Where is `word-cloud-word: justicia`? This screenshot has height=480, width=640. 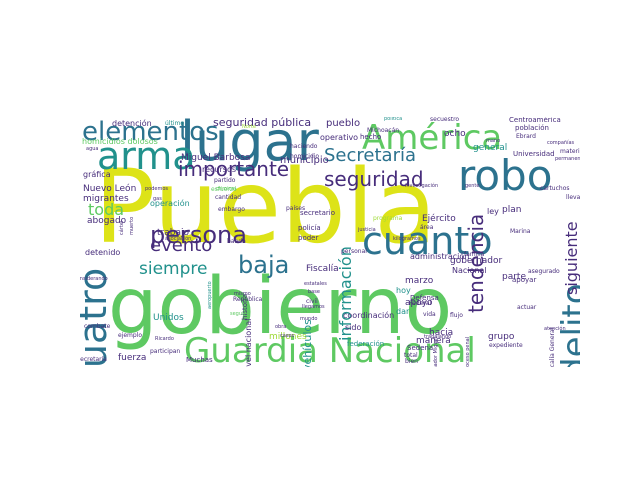
word-cloud-word: justicia is located at coordinates (367, 230).